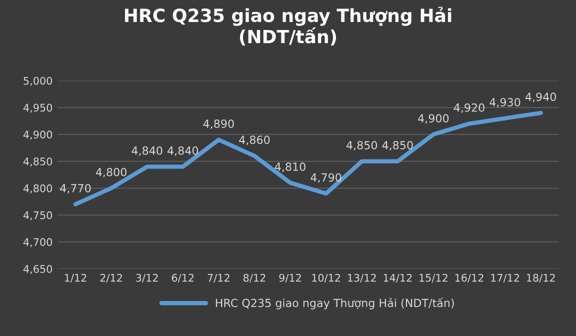  Describe the element at coordinates (37, 108) in the screenshot. I see `y-tick-label: 4,950` at that location.